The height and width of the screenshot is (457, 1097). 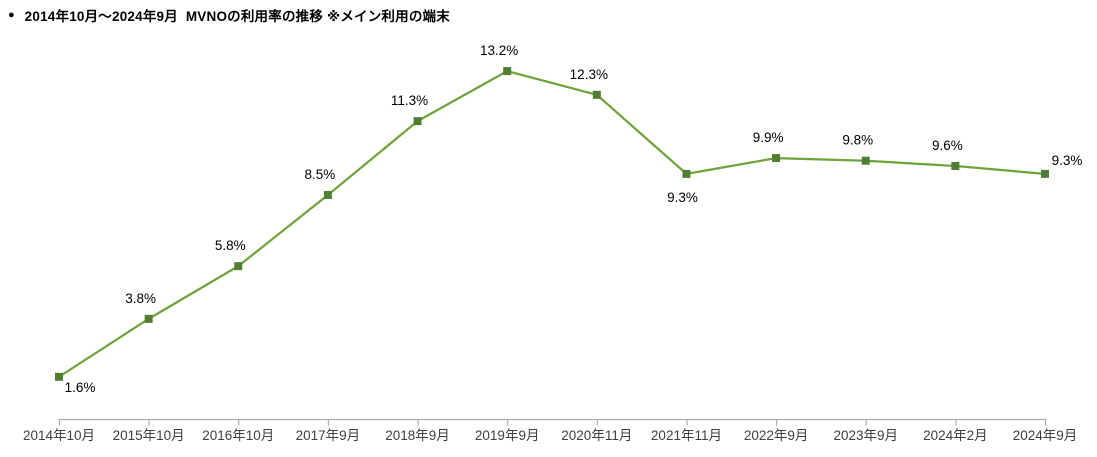 I want to click on x-axis-label: 2015年10月, so click(x=149, y=435).